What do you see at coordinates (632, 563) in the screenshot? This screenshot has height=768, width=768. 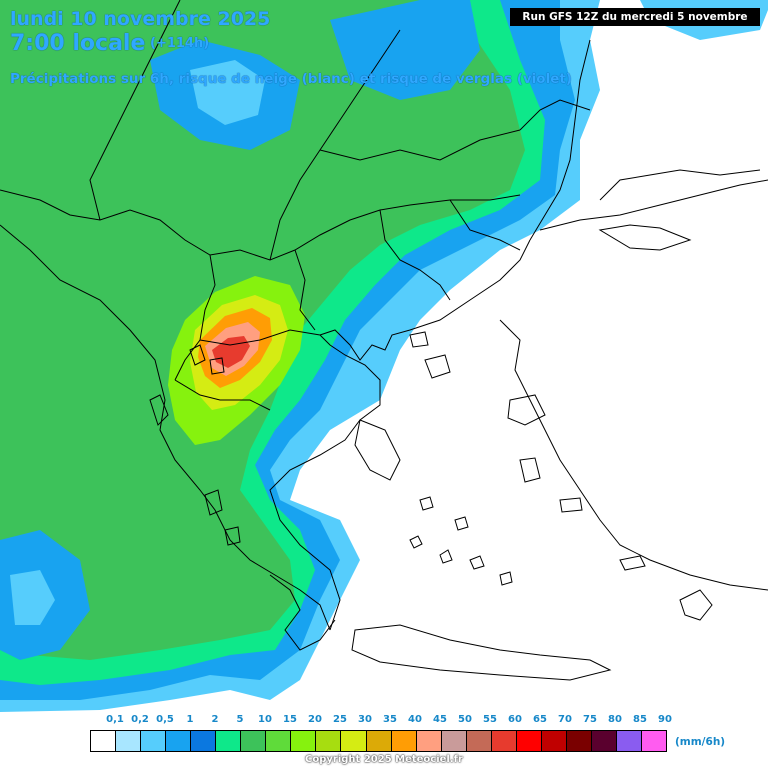 I see `island-kos` at bounding box center [632, 563].